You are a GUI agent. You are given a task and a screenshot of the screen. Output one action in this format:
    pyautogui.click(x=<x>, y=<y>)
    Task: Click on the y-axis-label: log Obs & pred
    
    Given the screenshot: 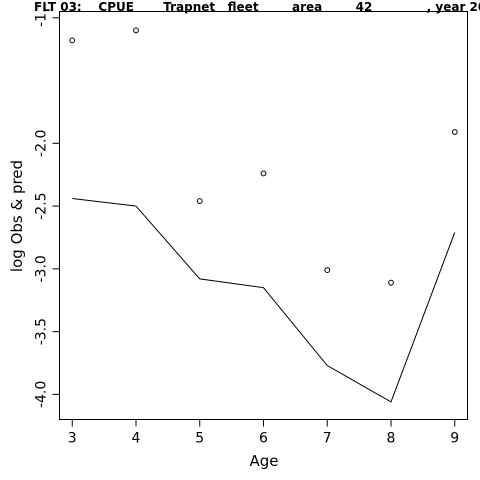 What is the action you would take?
    pyautogui.click(x=17, y=216)
    